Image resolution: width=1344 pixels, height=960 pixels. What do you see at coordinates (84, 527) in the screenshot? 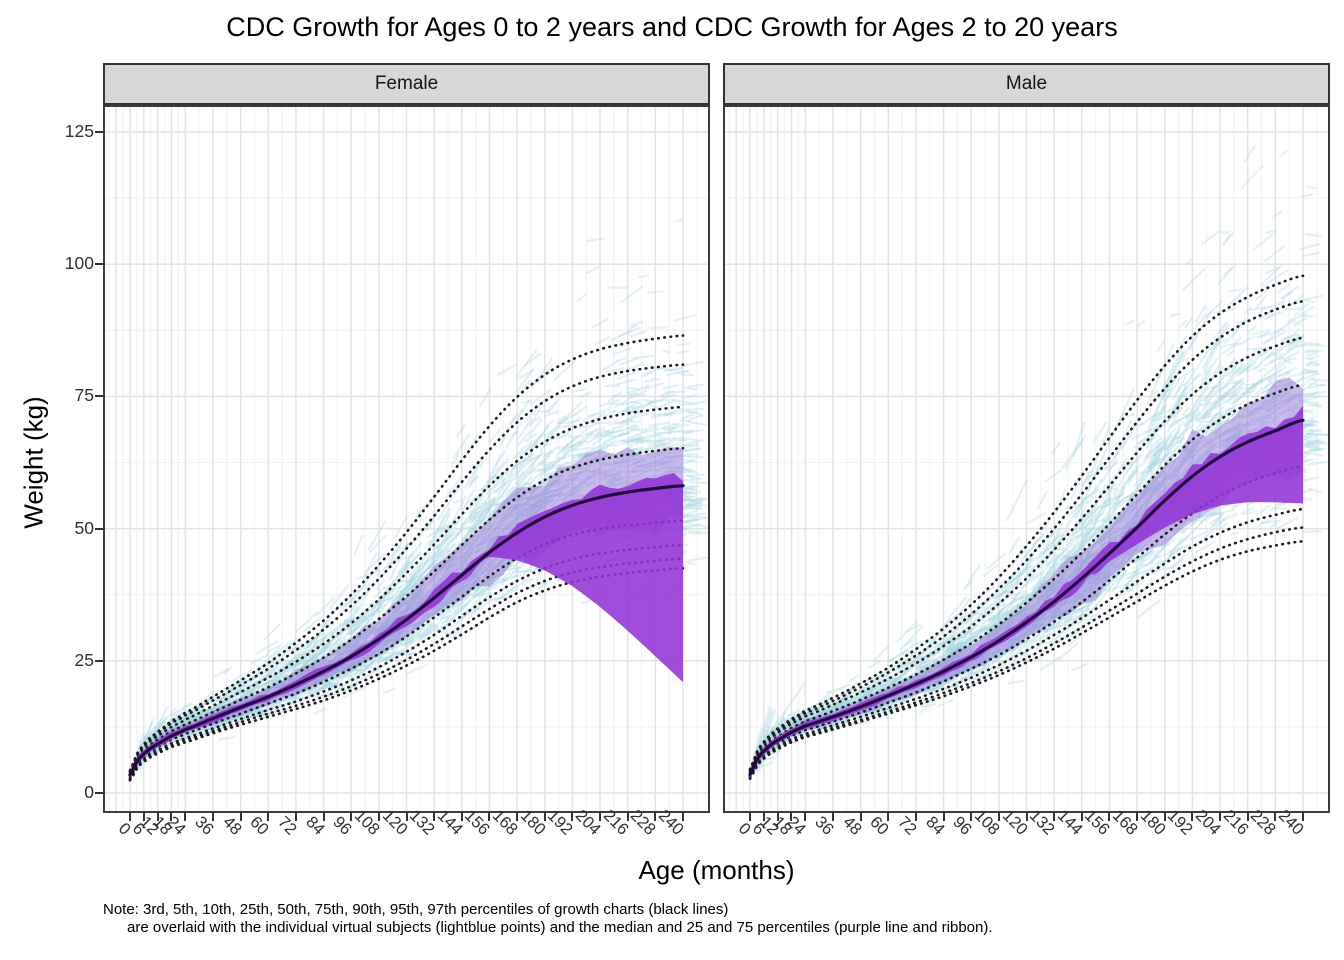
I see `y-tick-label: 50` at bounding box center [84, 527].